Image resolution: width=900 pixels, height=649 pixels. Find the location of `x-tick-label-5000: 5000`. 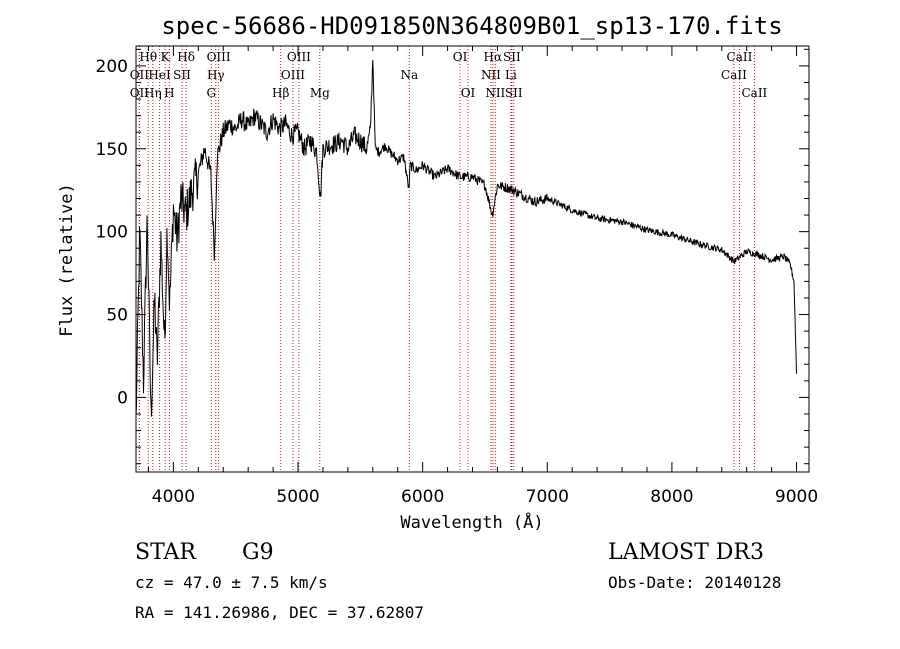

x-tick-label-5000: 5000 is located at coordinates (297, 497).